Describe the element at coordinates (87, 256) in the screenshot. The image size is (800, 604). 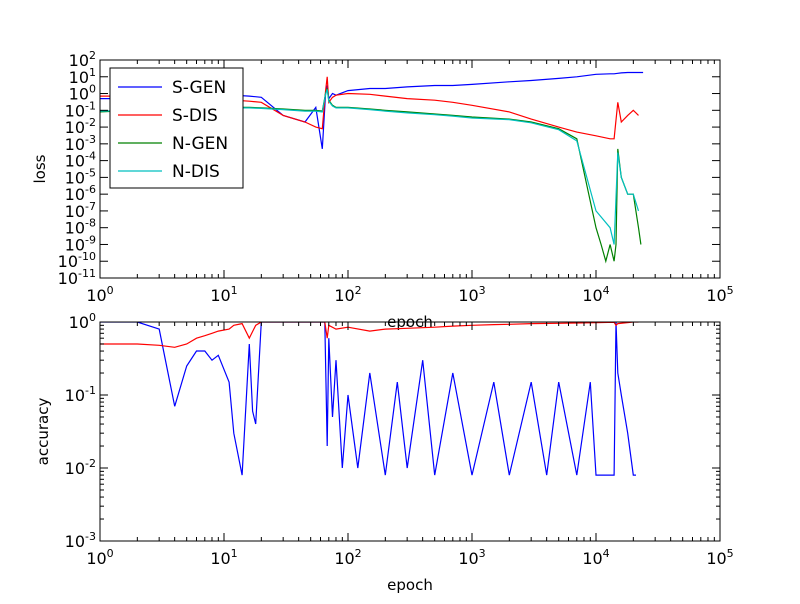
I see `y-tick-label-exp: -10` at that location.